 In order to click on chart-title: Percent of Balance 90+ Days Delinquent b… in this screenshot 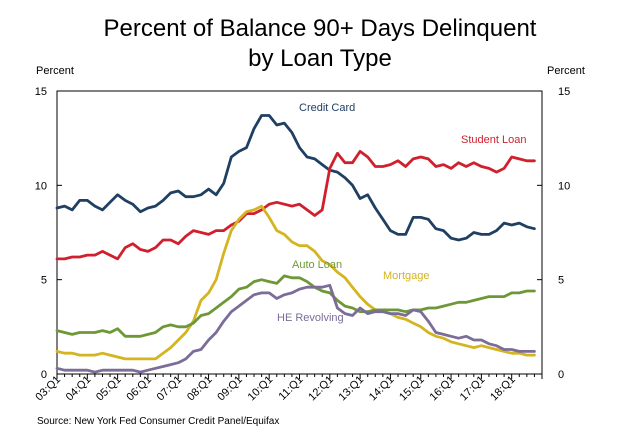, I will do `click(320, 44)`.